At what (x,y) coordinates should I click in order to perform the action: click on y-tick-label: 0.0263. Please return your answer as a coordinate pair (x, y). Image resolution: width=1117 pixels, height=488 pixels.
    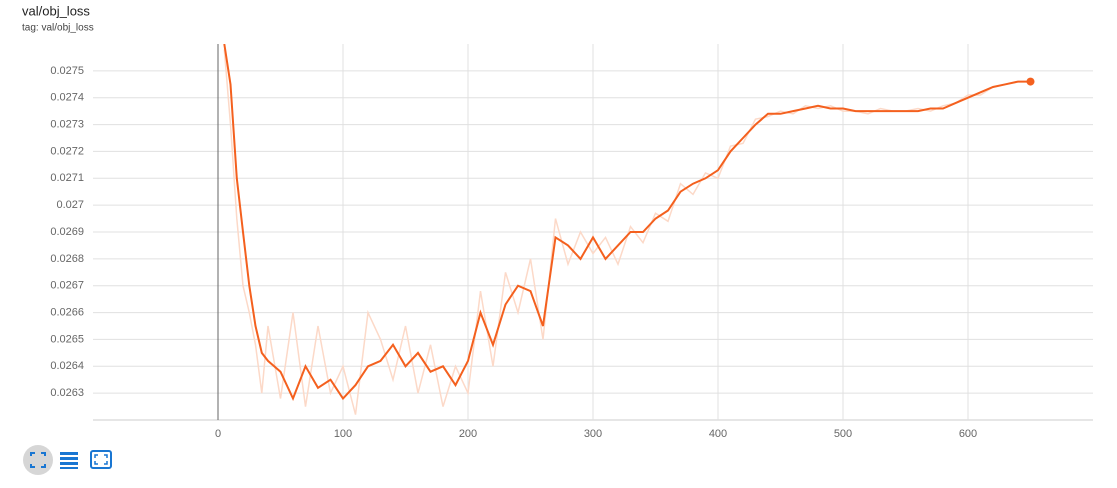
    Looking at the image, I should click on (67, 393).